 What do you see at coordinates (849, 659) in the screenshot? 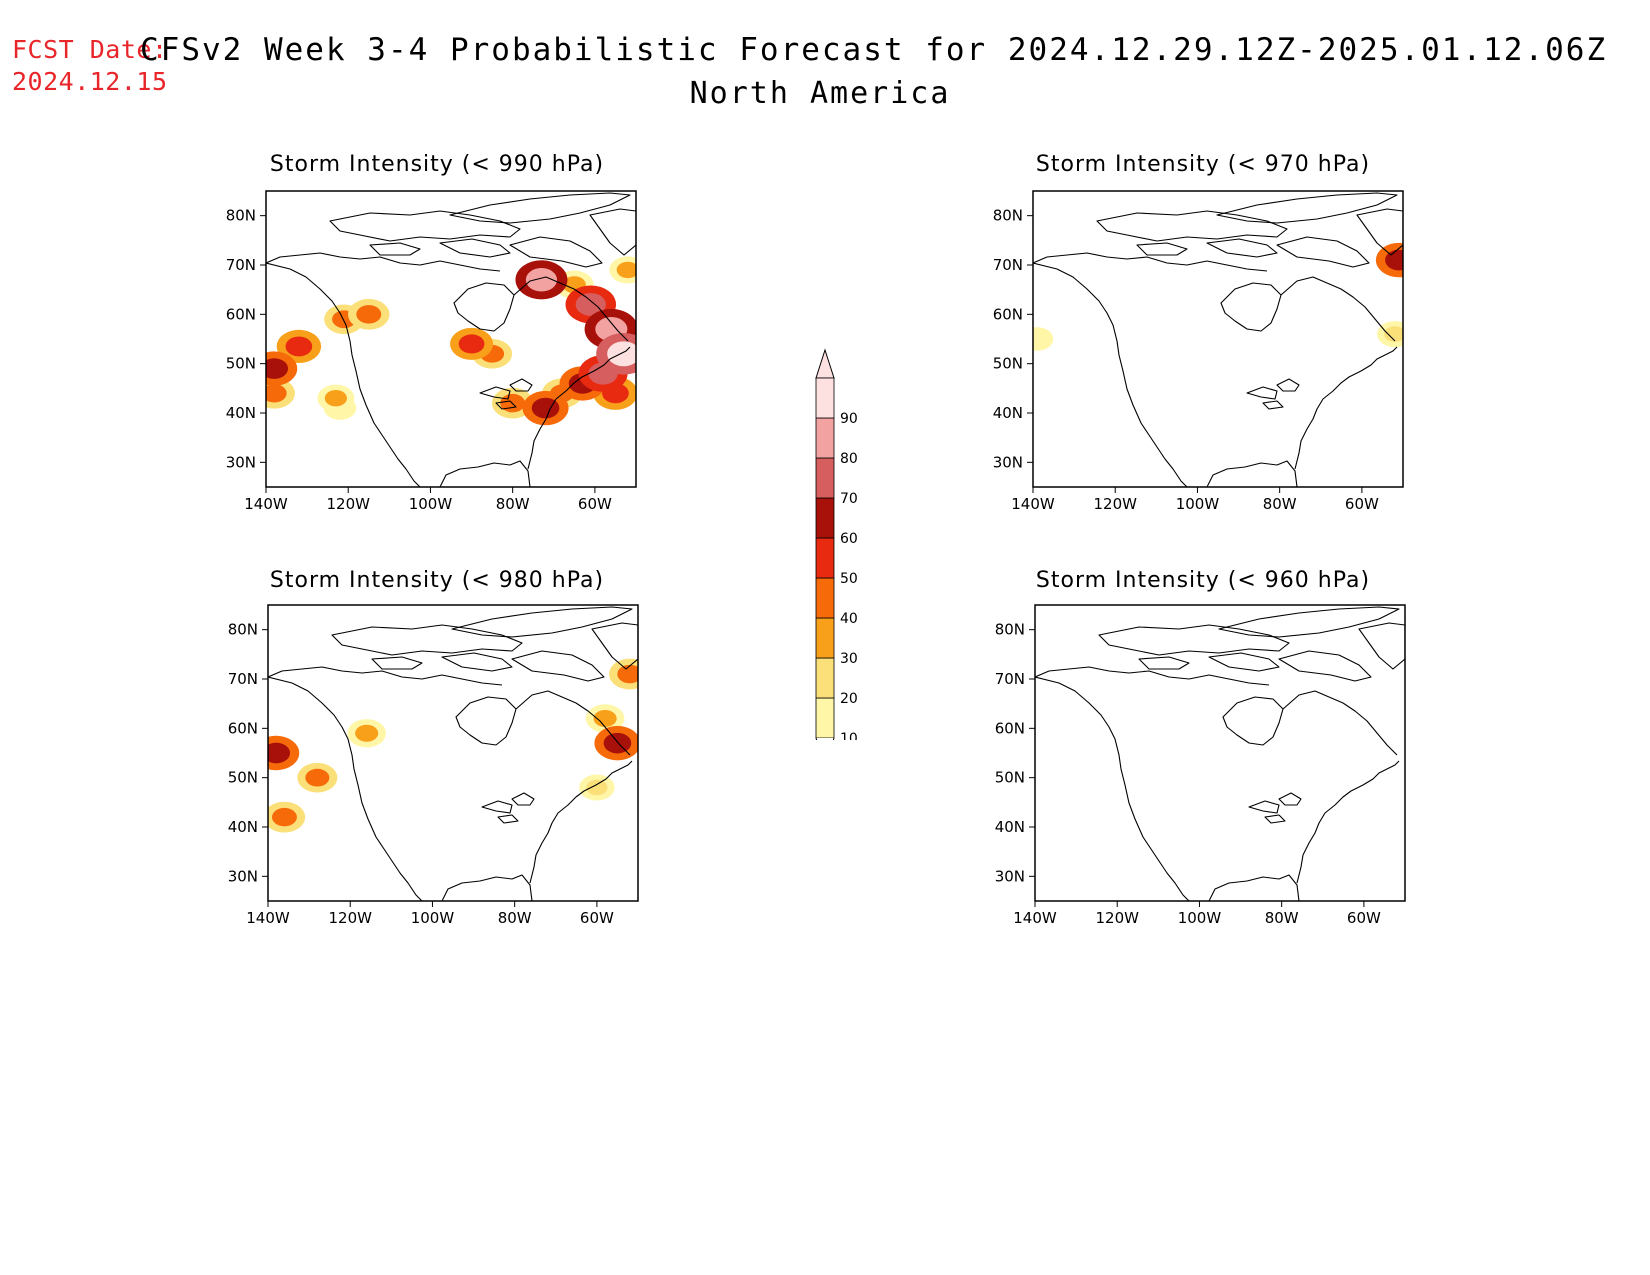
I see `colorbar-label: 30` at bounding box center [849, 659].